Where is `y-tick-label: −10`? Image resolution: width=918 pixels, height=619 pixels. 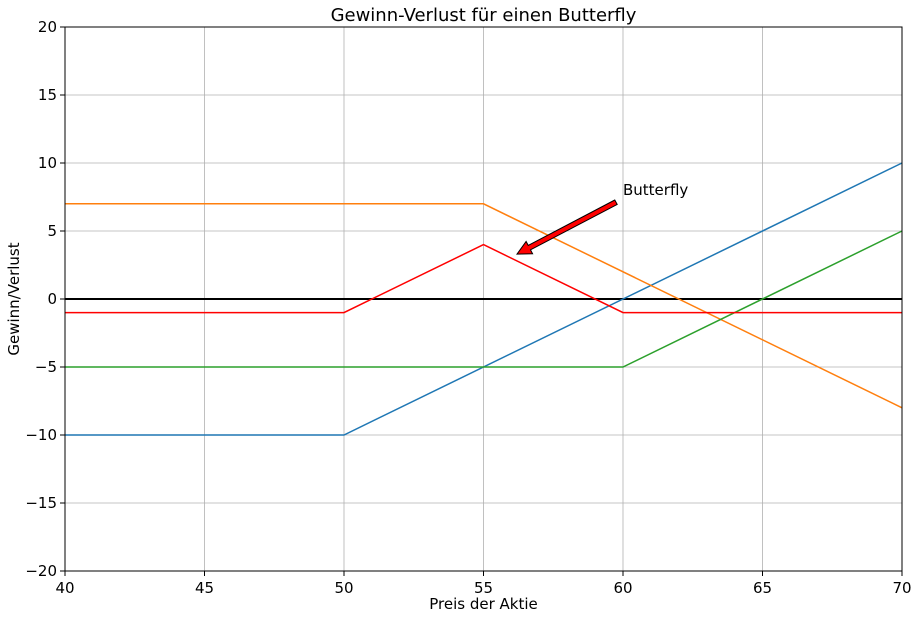 y-tick-label: −10 is located at coordinates (41, 435).